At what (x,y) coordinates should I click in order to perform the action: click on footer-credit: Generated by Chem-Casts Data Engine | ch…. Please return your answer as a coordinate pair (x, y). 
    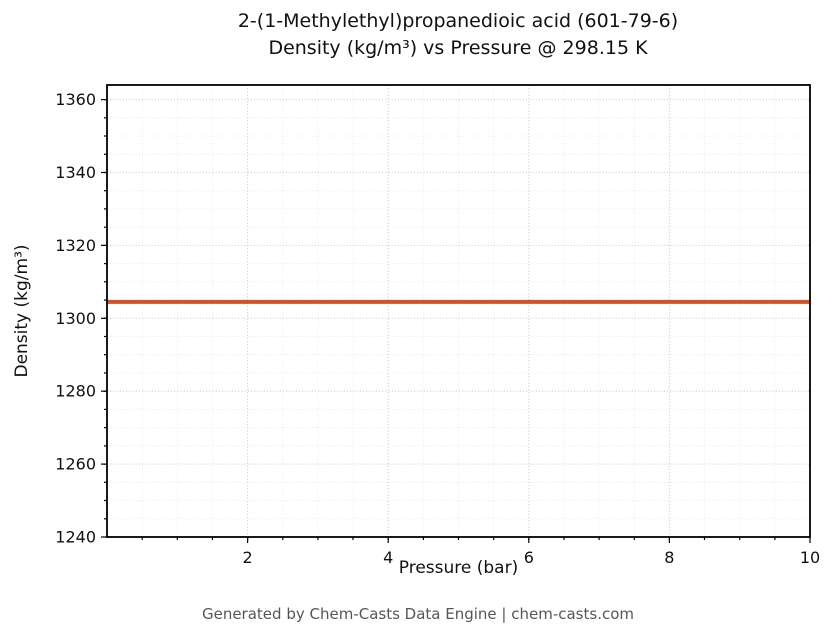
    Looking at the image, I should click on (418, 614).